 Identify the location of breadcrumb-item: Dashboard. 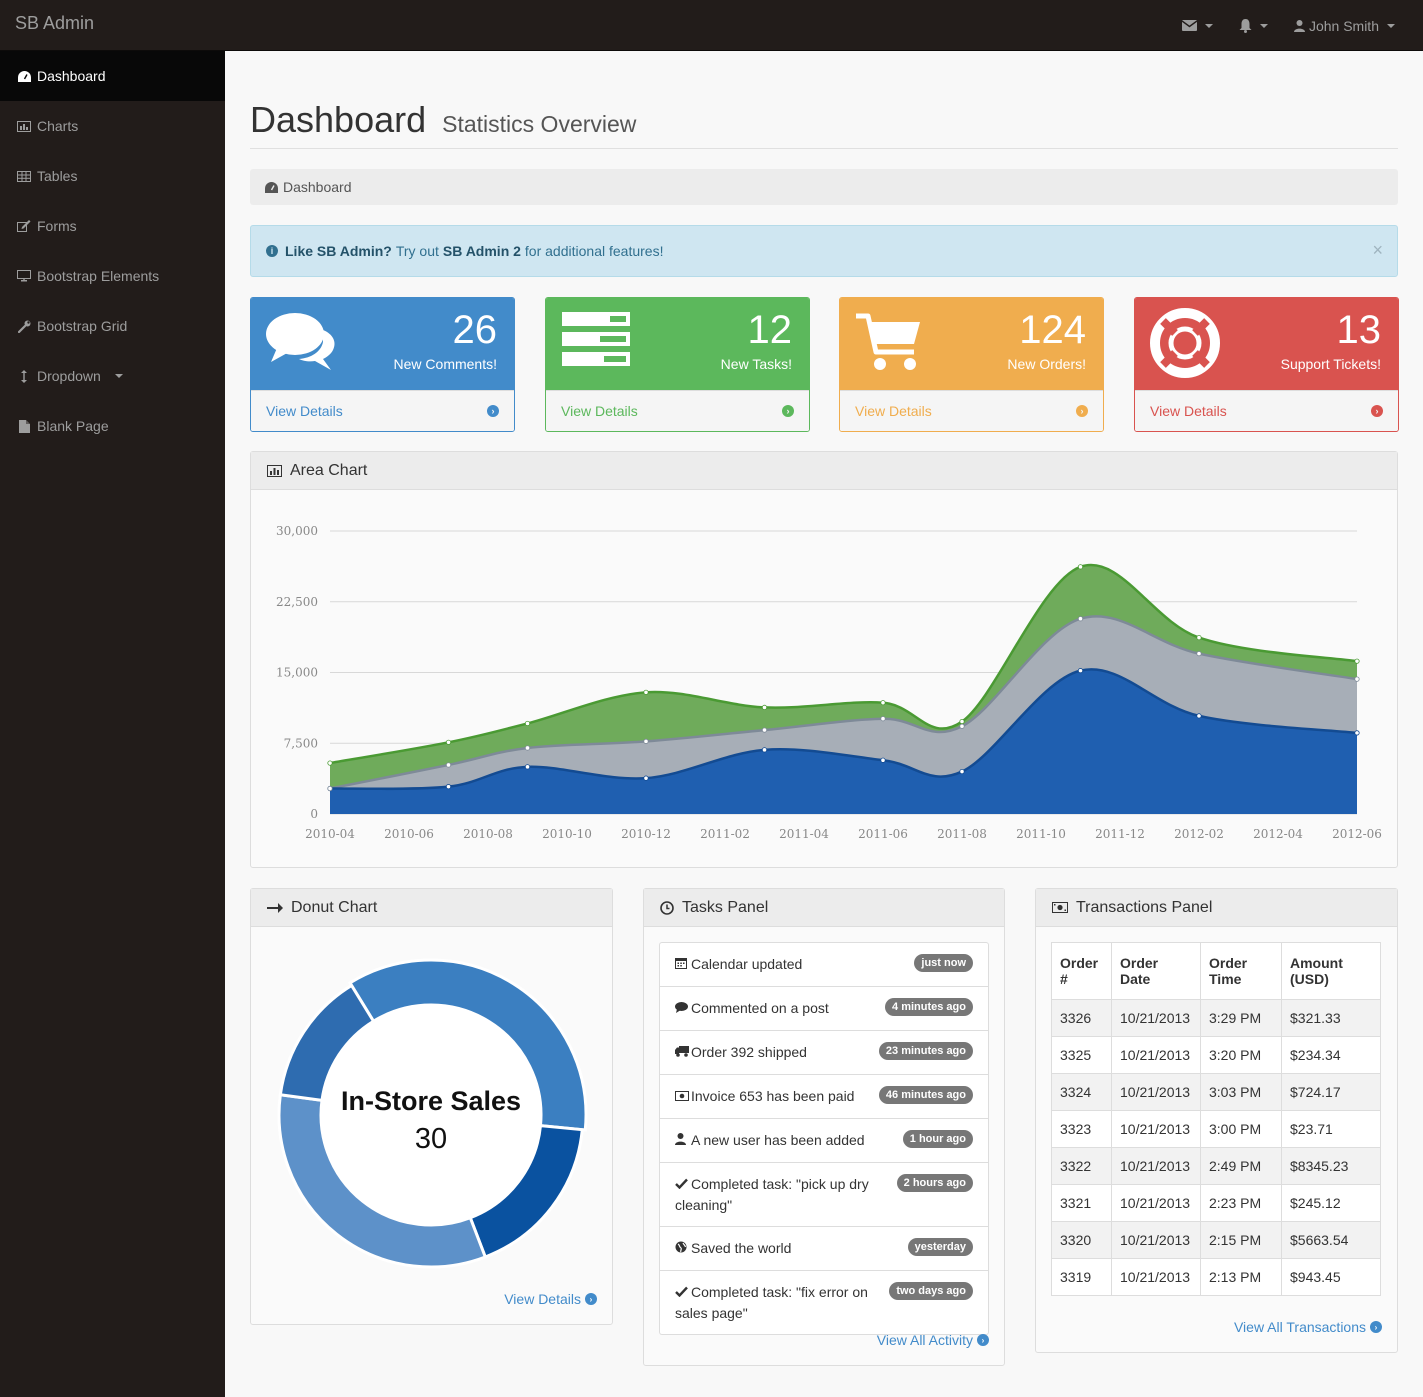
(317, 187).